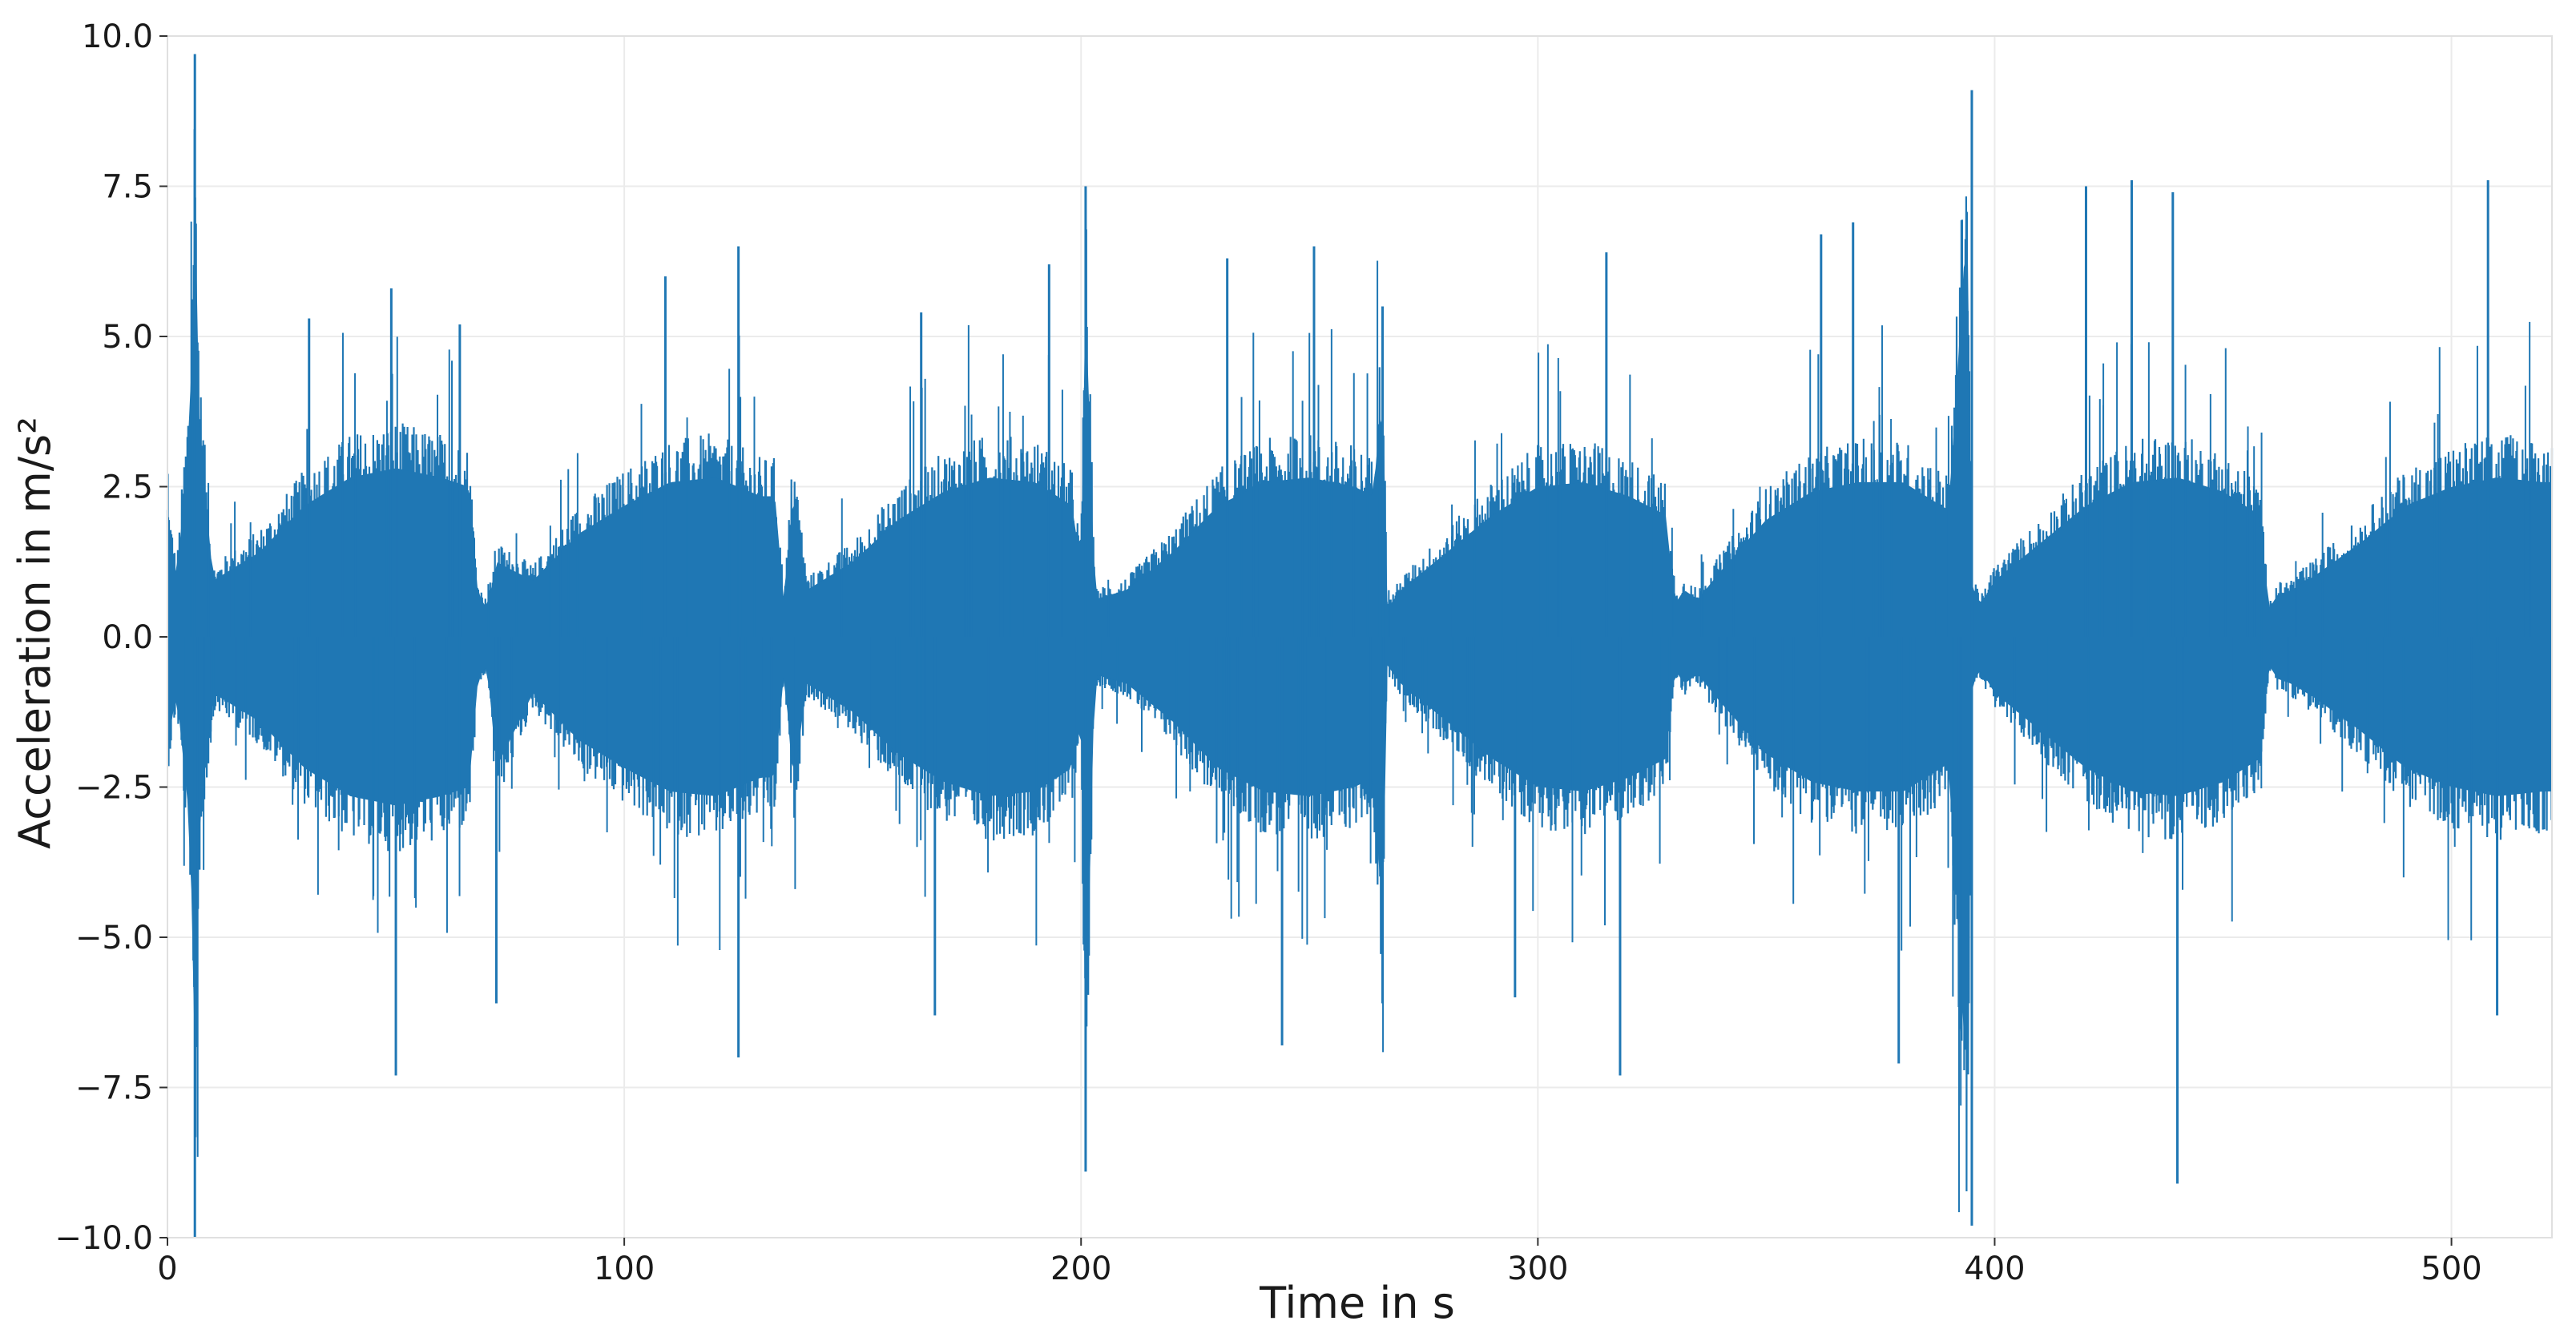 This screenshot has height=1333, width=2576. I want to click on y-axis-label: Acceleration in m/s², so click(35, 633).